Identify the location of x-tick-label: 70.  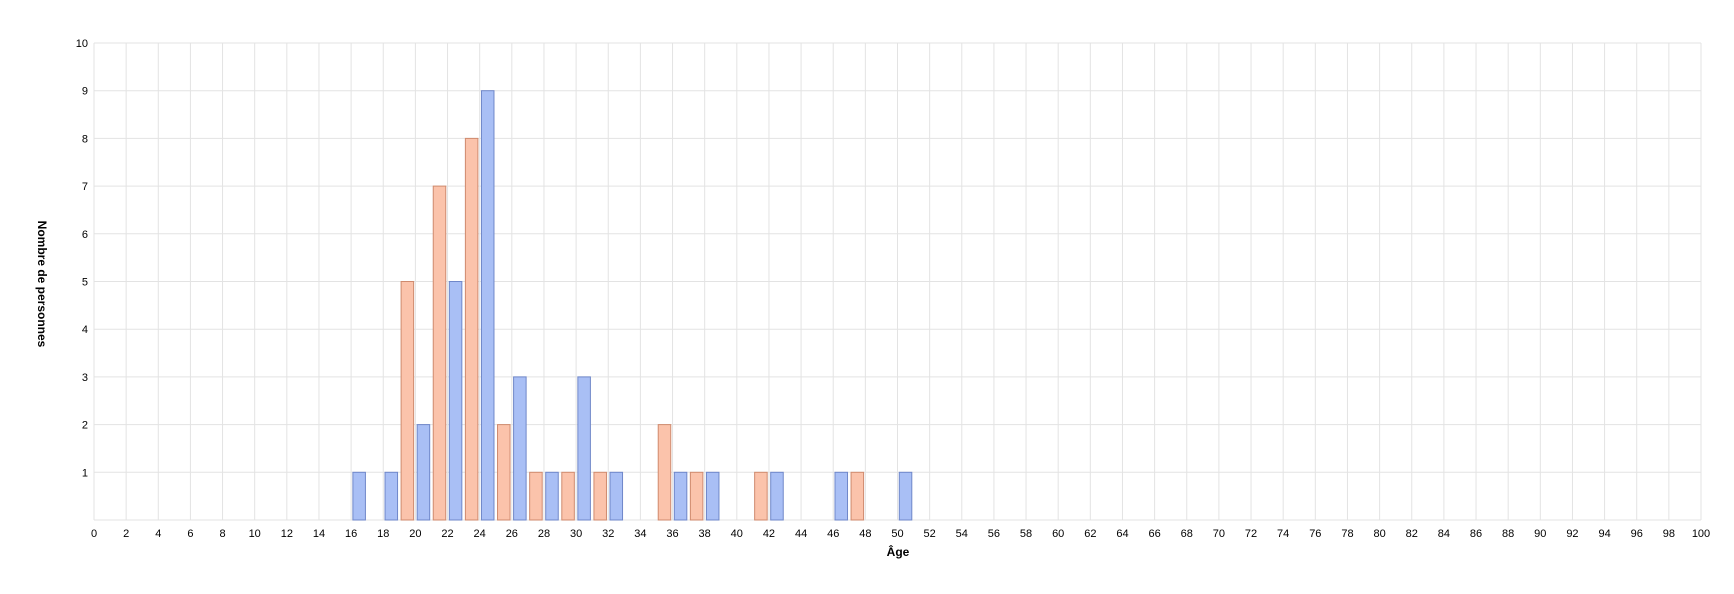
(1219, 534).